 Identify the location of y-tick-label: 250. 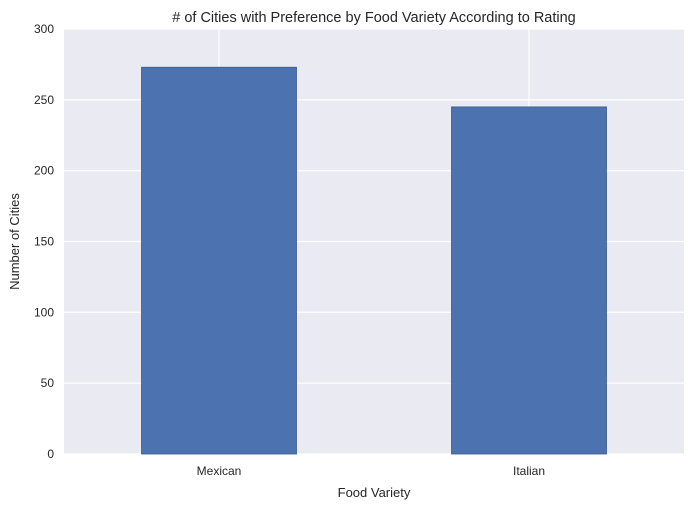
(44, 100).